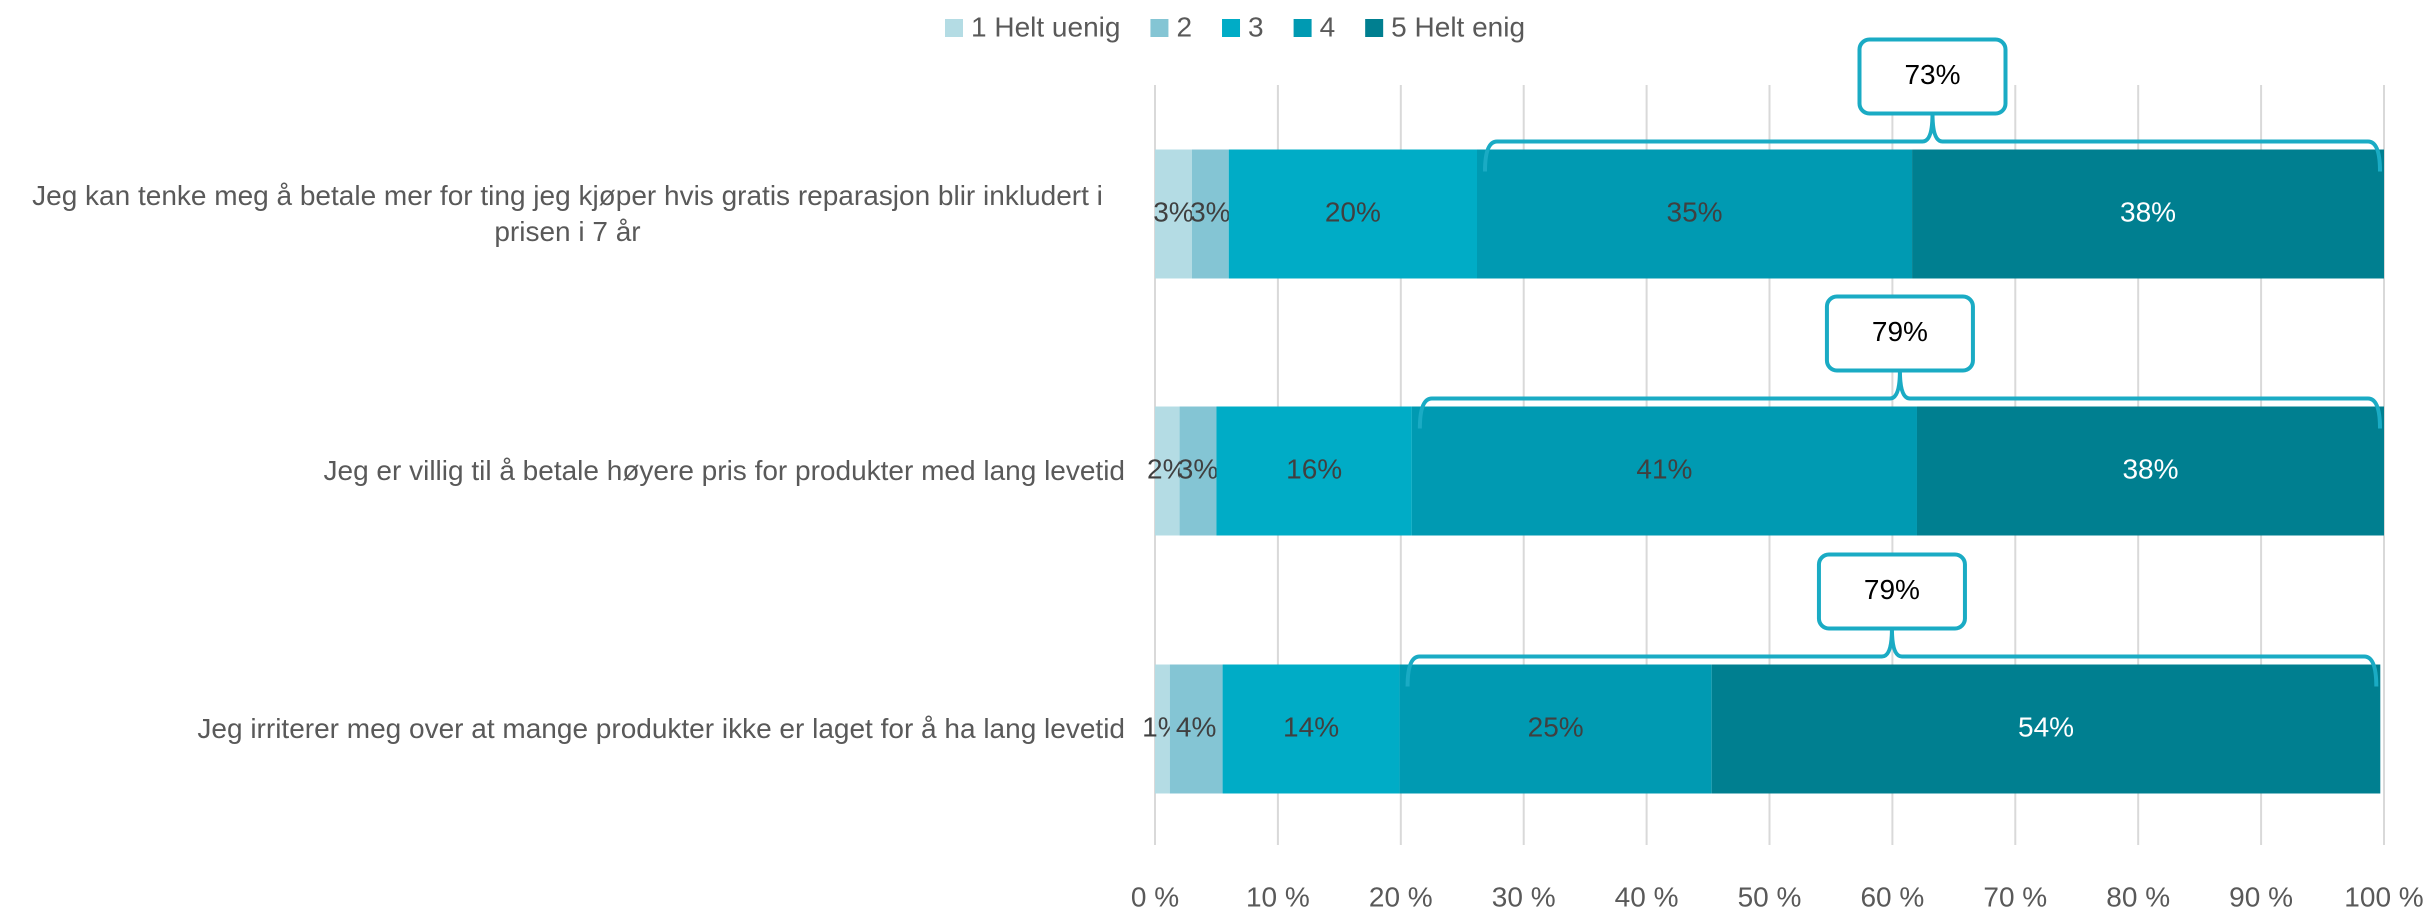 The height and width of the screenshot is (913, 2430). Describe the element at coordinates (1155, 896) in the screenshot. I see `x-tick-label: 0 %` at that location.